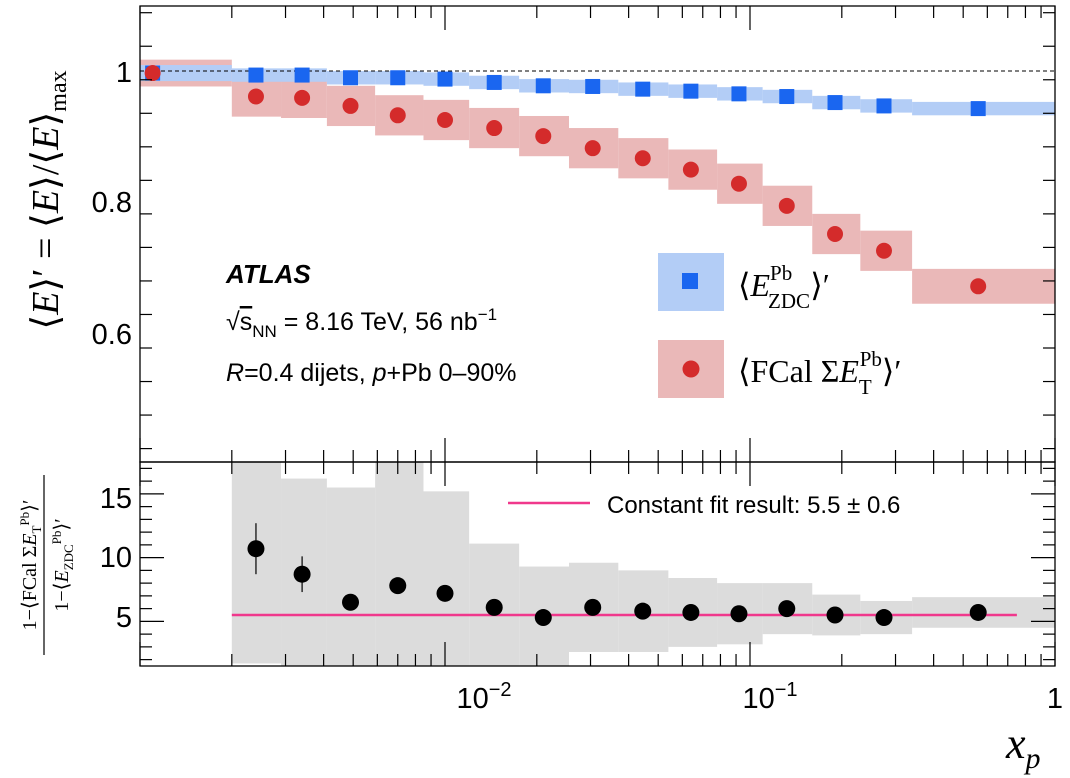 The image size is (1070, 778). I want to click on x-axis-label: xp, so click(1023, 747).